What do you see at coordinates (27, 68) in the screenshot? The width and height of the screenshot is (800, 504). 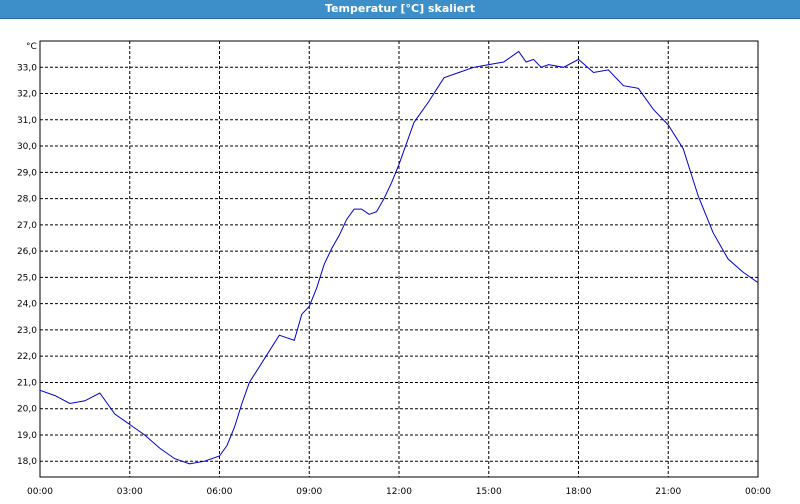 I see `y-tick-label: 33,0` at bounding box center [27, 68].